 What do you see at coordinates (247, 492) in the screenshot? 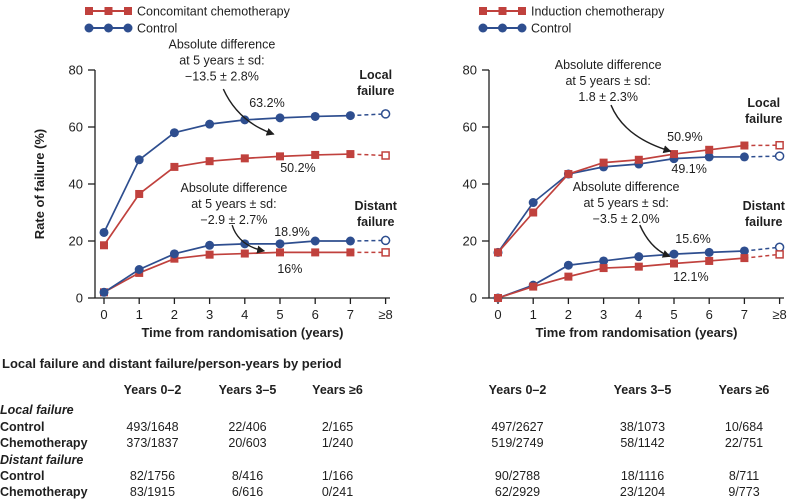
I see `table-value: 6/616` at bounding box center [247, 492].